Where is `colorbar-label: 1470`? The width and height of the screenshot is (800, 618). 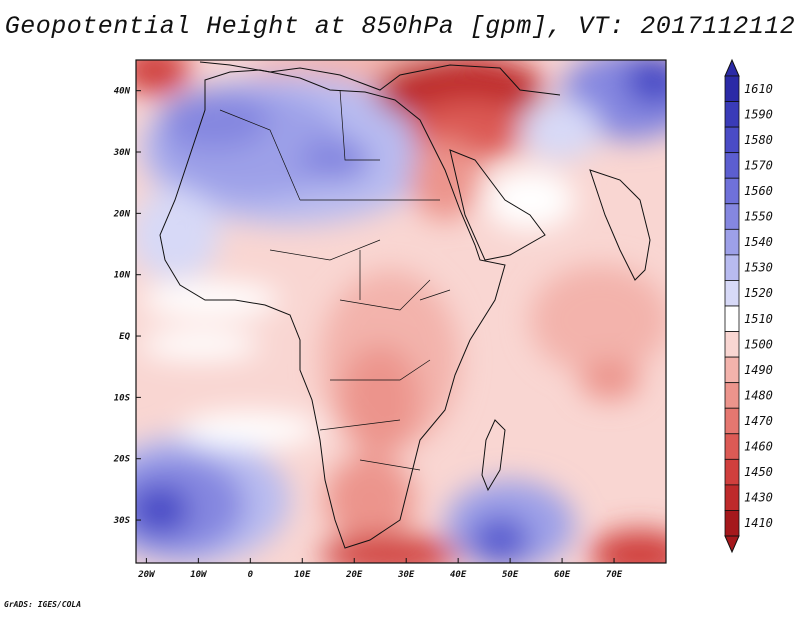 colorbar-label: 1470 is located at coordinates (758, 421).